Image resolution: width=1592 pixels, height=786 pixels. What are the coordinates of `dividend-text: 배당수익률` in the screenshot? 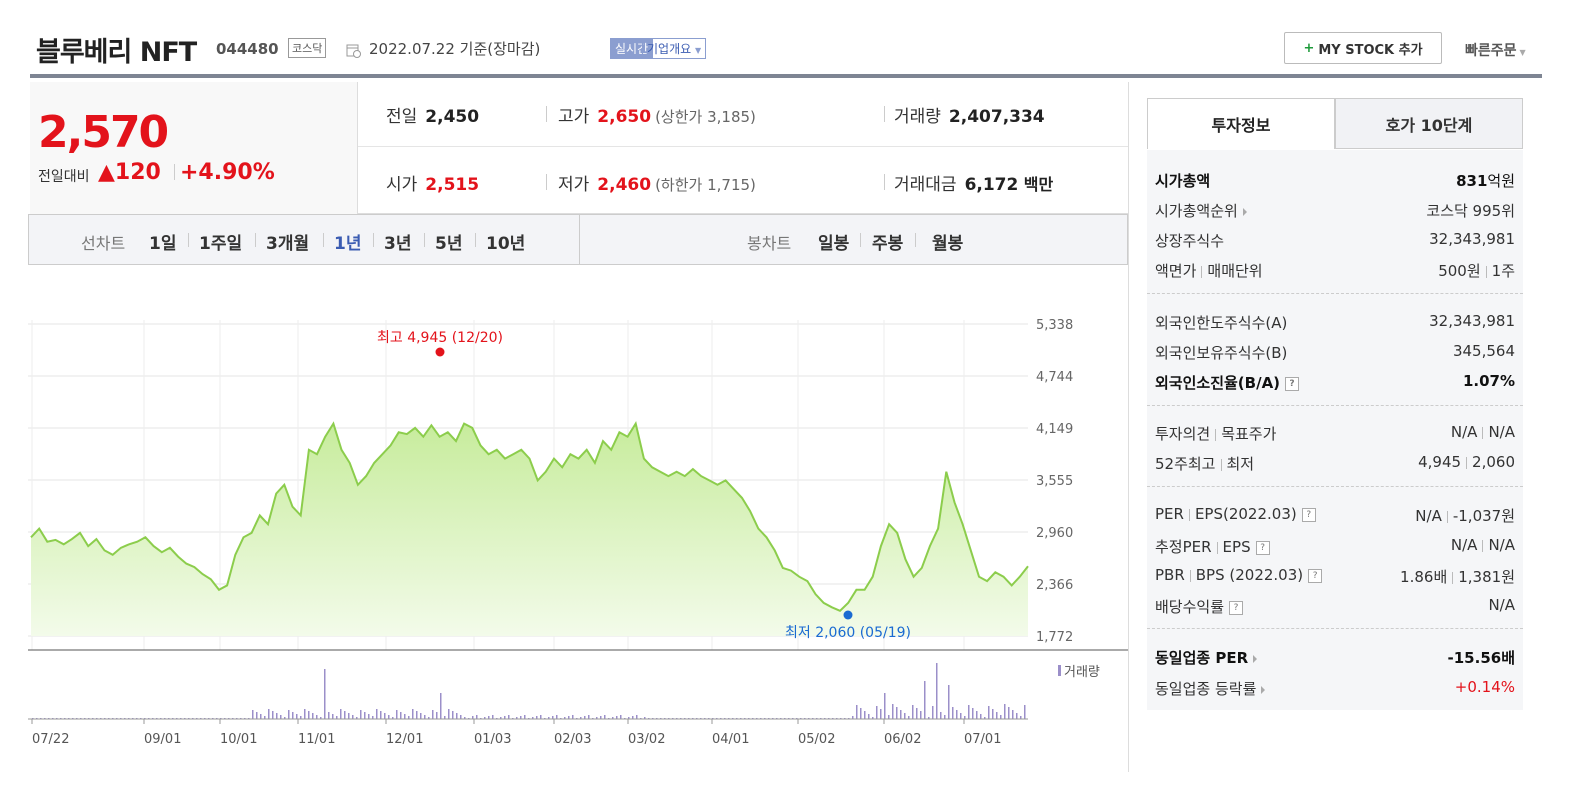 It's located at (1190, 607).